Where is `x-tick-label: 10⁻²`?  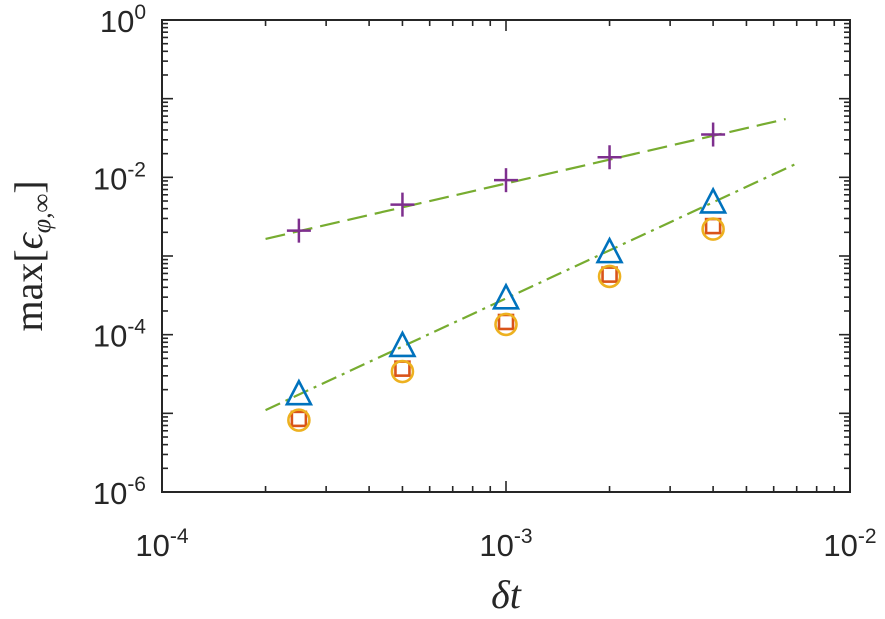 x-tick-label: 10⁻² is located at coordinates (849, 544).